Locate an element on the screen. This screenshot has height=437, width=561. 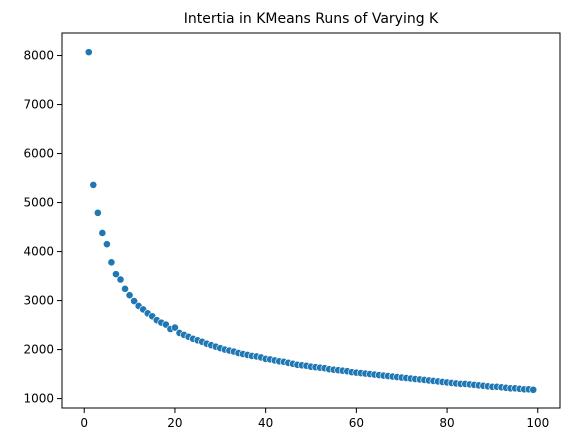
x-tick-label: 20 is located at coordinates (174, 423).